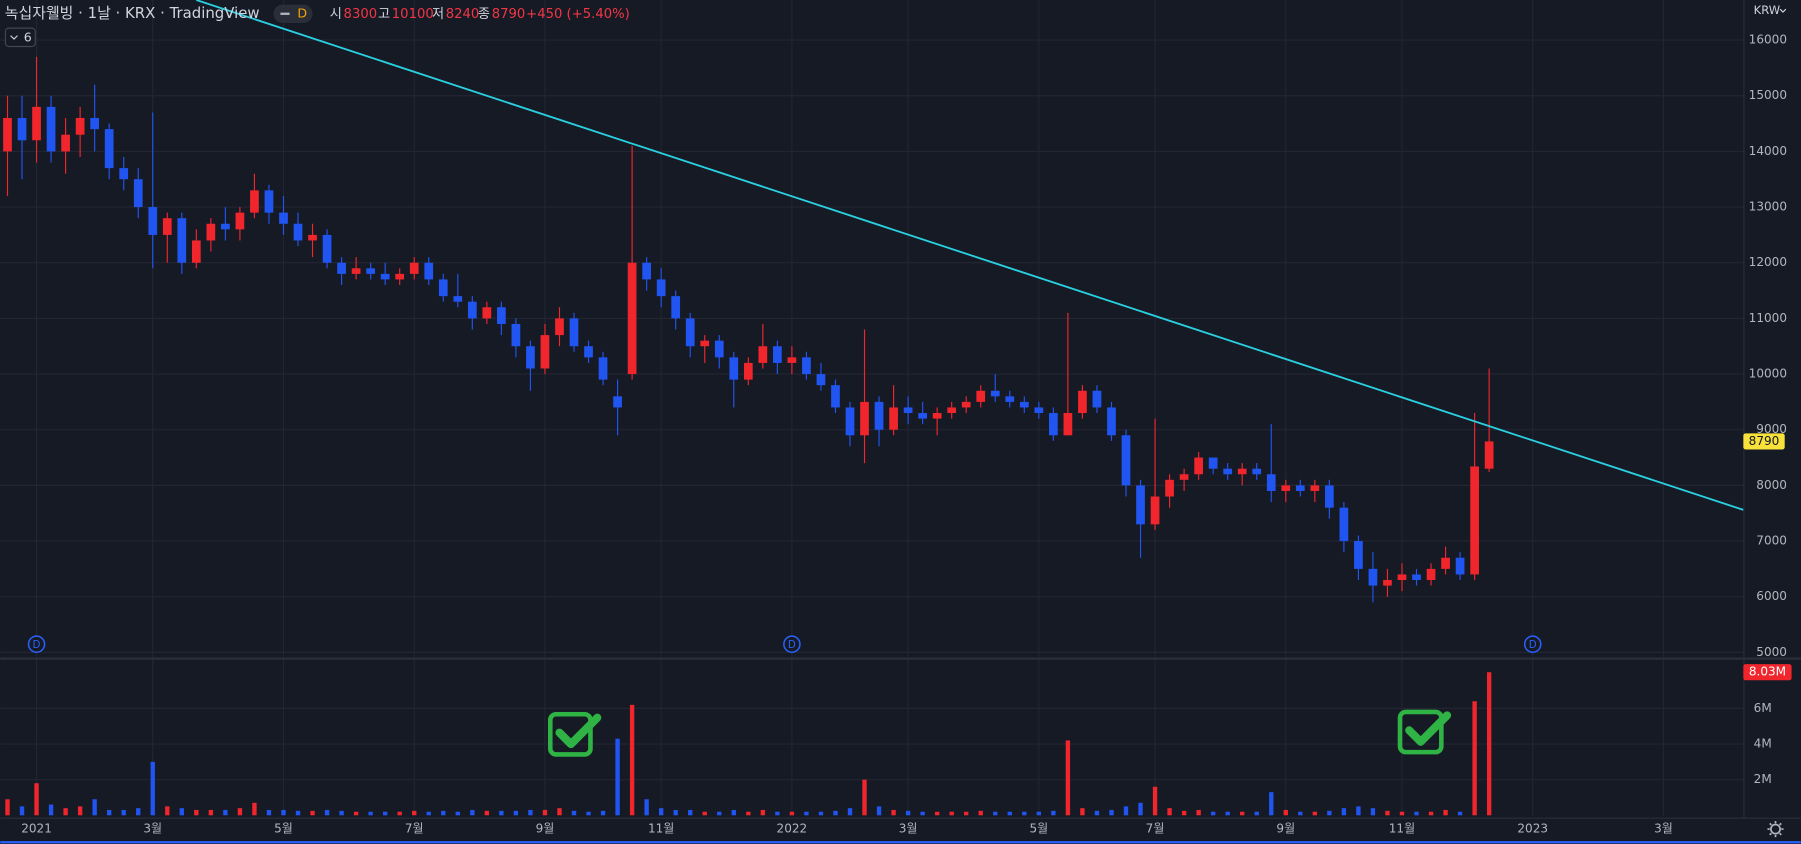 The height and width of the screenshot is (844, 1801). Describe the element at coordinates (1763, 708) in the screenshot. I see `volume-tick-label: 6M` at that location.